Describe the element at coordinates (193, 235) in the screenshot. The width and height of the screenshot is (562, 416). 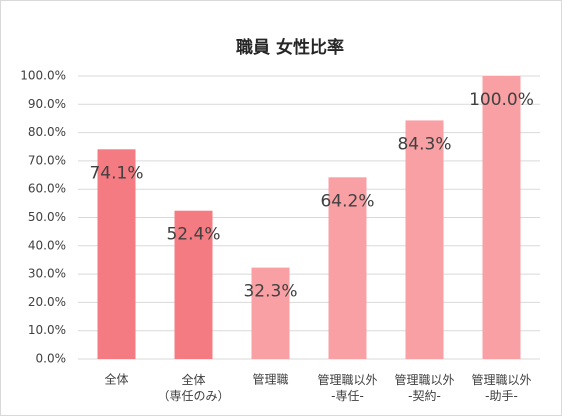
I see `value-label: 52.4%` at that location.